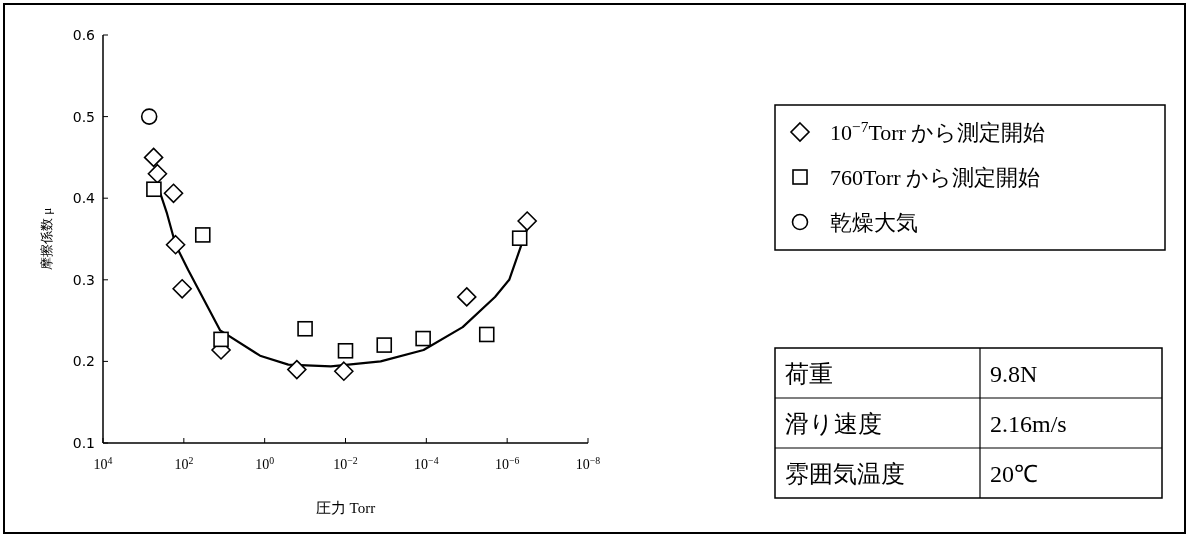  Describe the element at coordinates (46, 239) in the screenshot. I see `y-axis-title: 摩擦係数 μ` at that location.